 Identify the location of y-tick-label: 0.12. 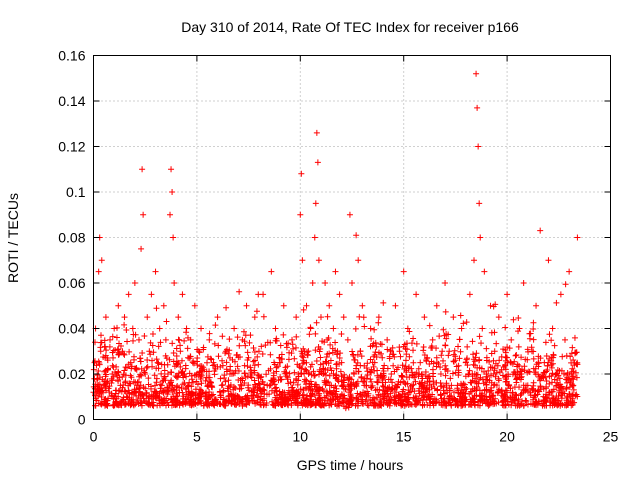
(71, 147).